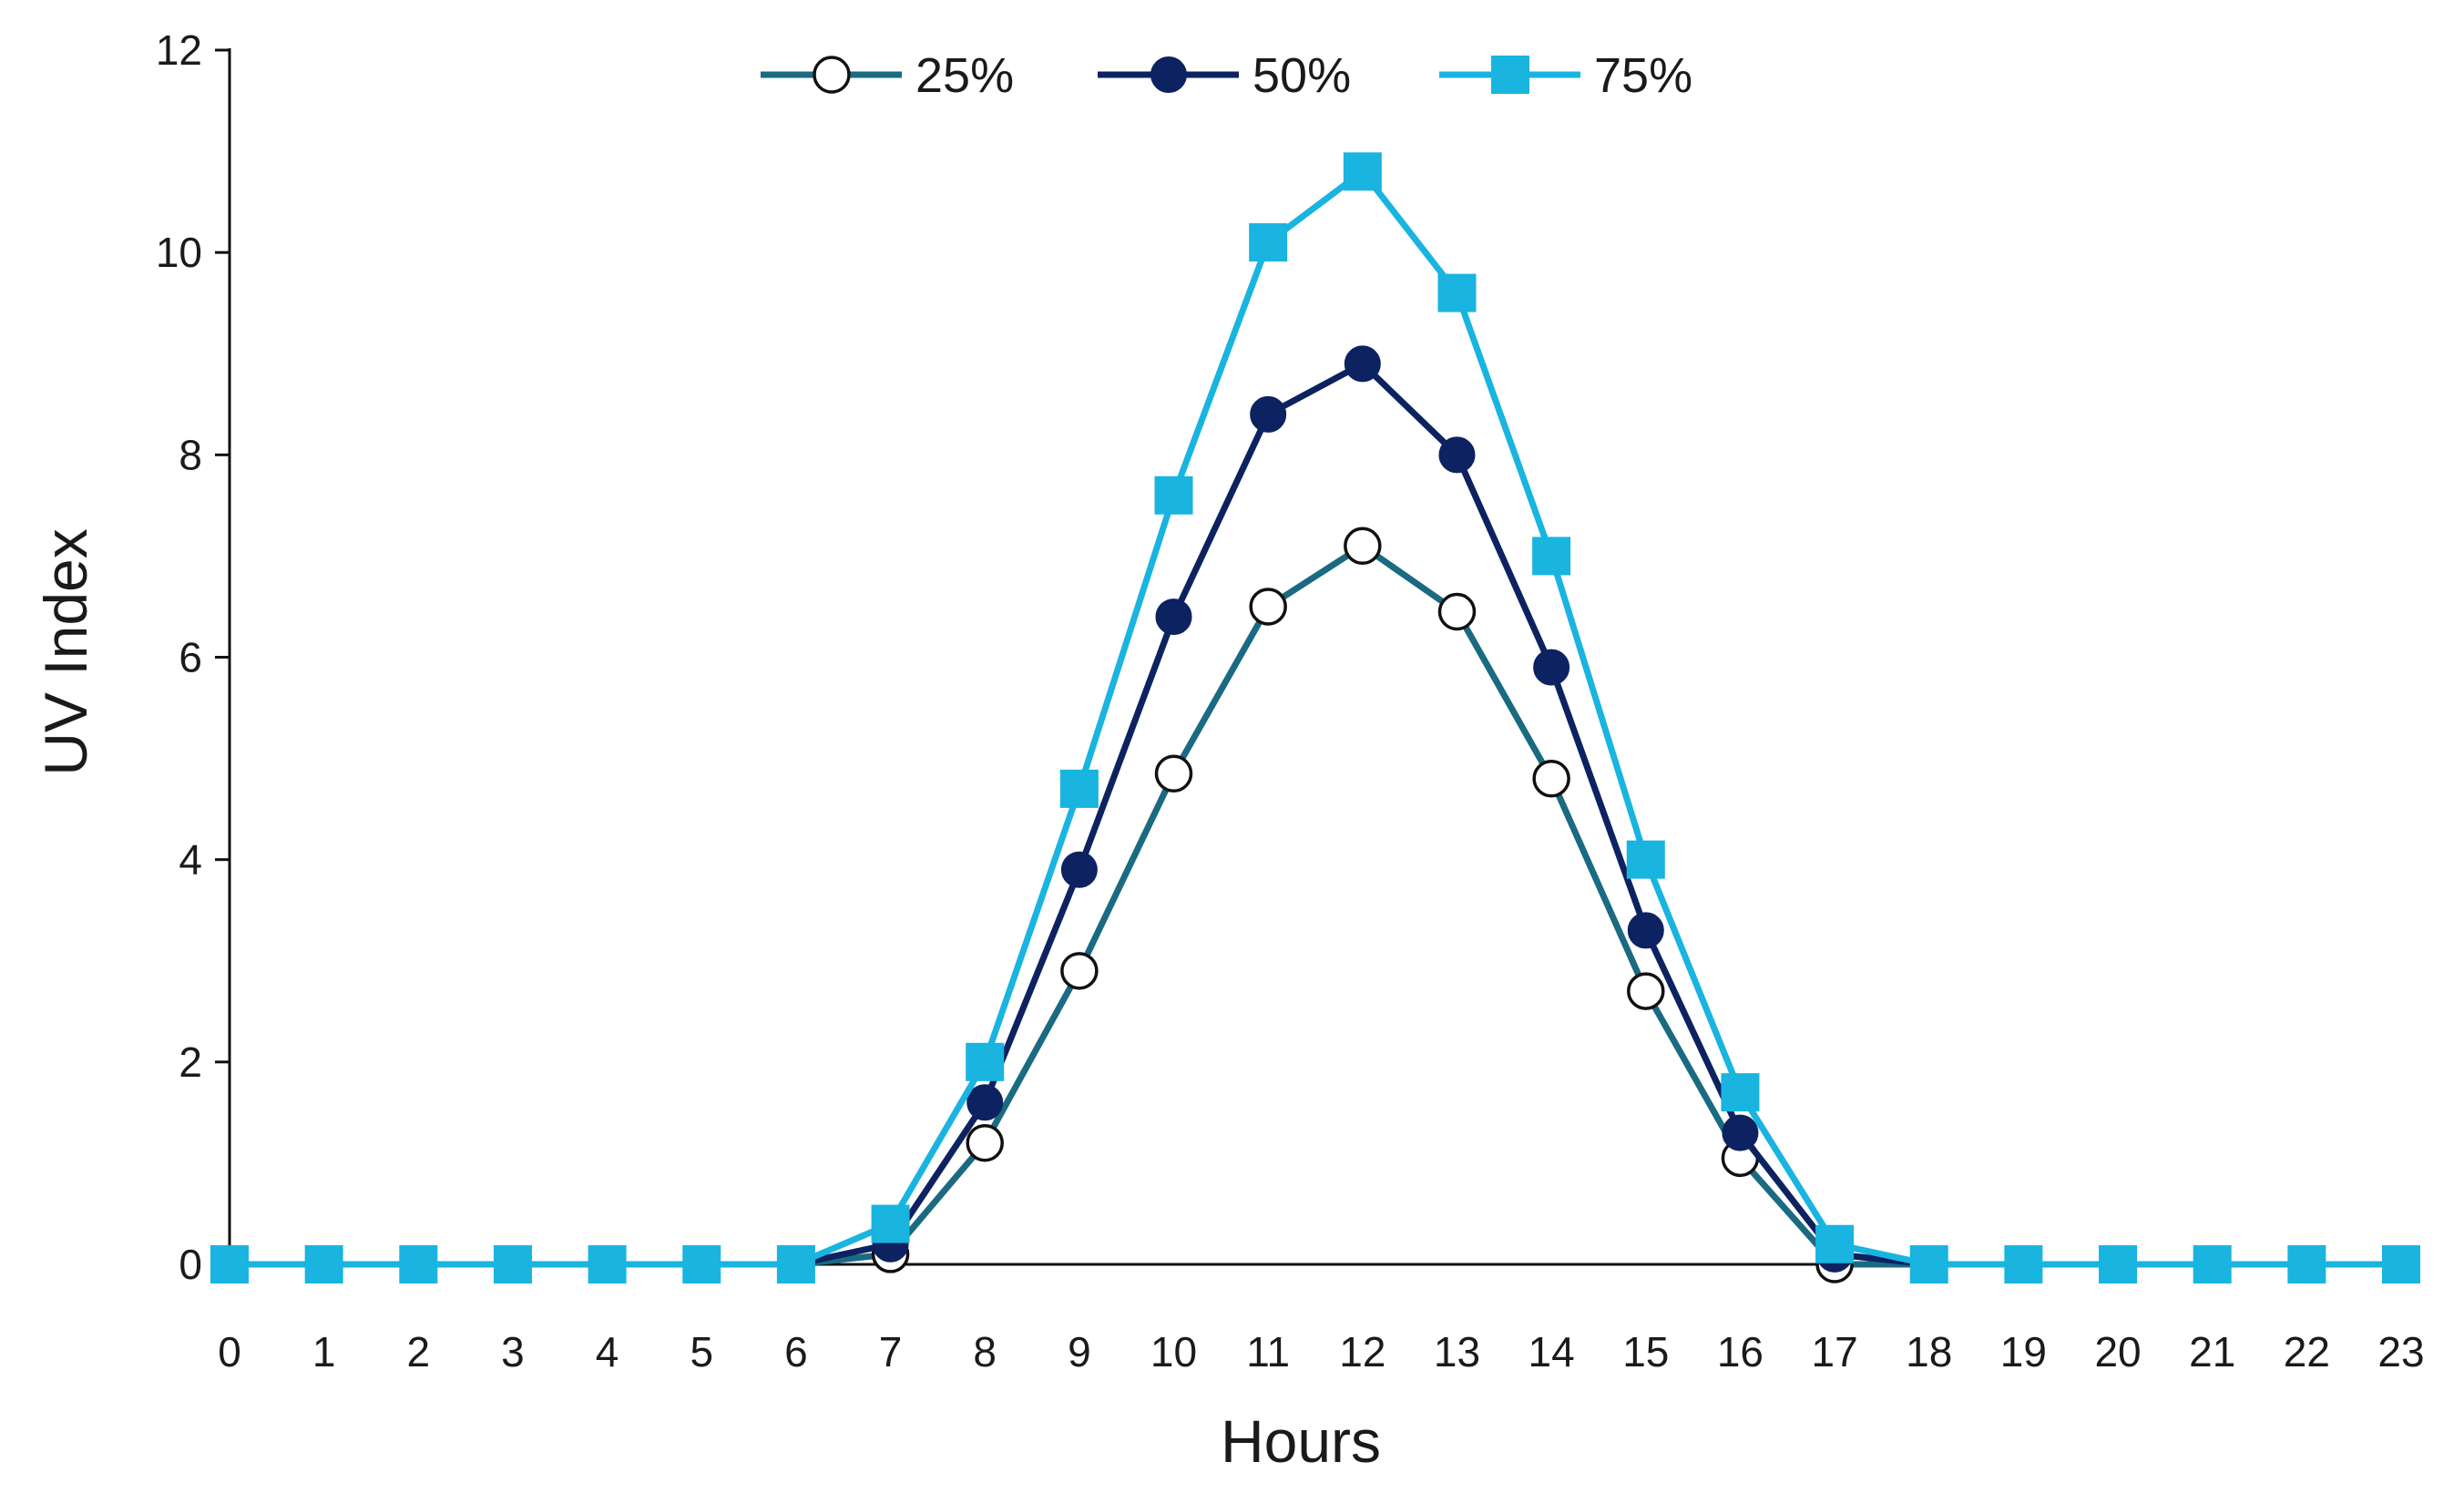 This screenshot has width=2464, height=1493. I want to click on x-tick-label: 14, so click(1551, 1352).